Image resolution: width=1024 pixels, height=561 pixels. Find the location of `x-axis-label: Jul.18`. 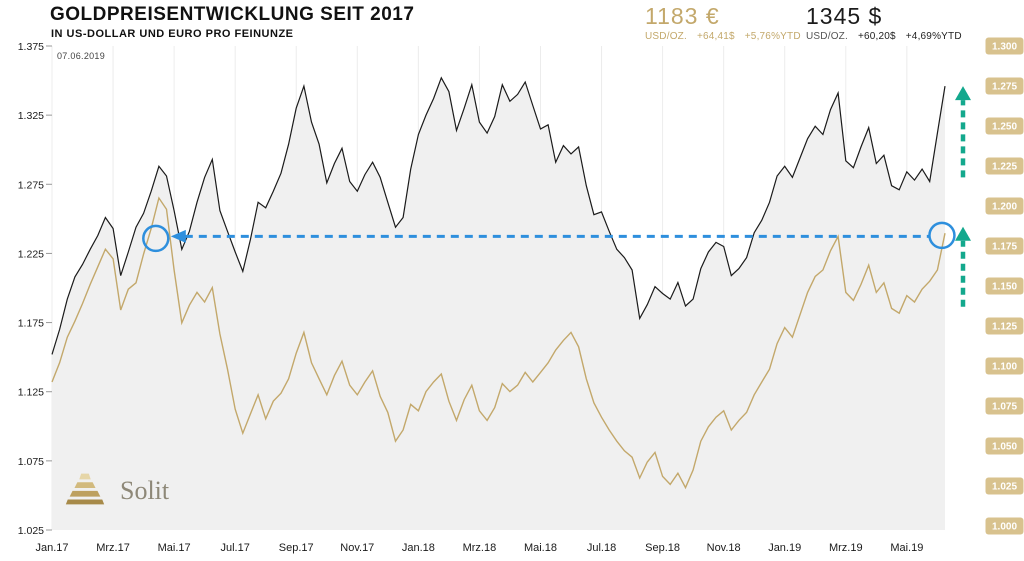

x-axis-label: Jul.18 is located at coordinates (601, 548).